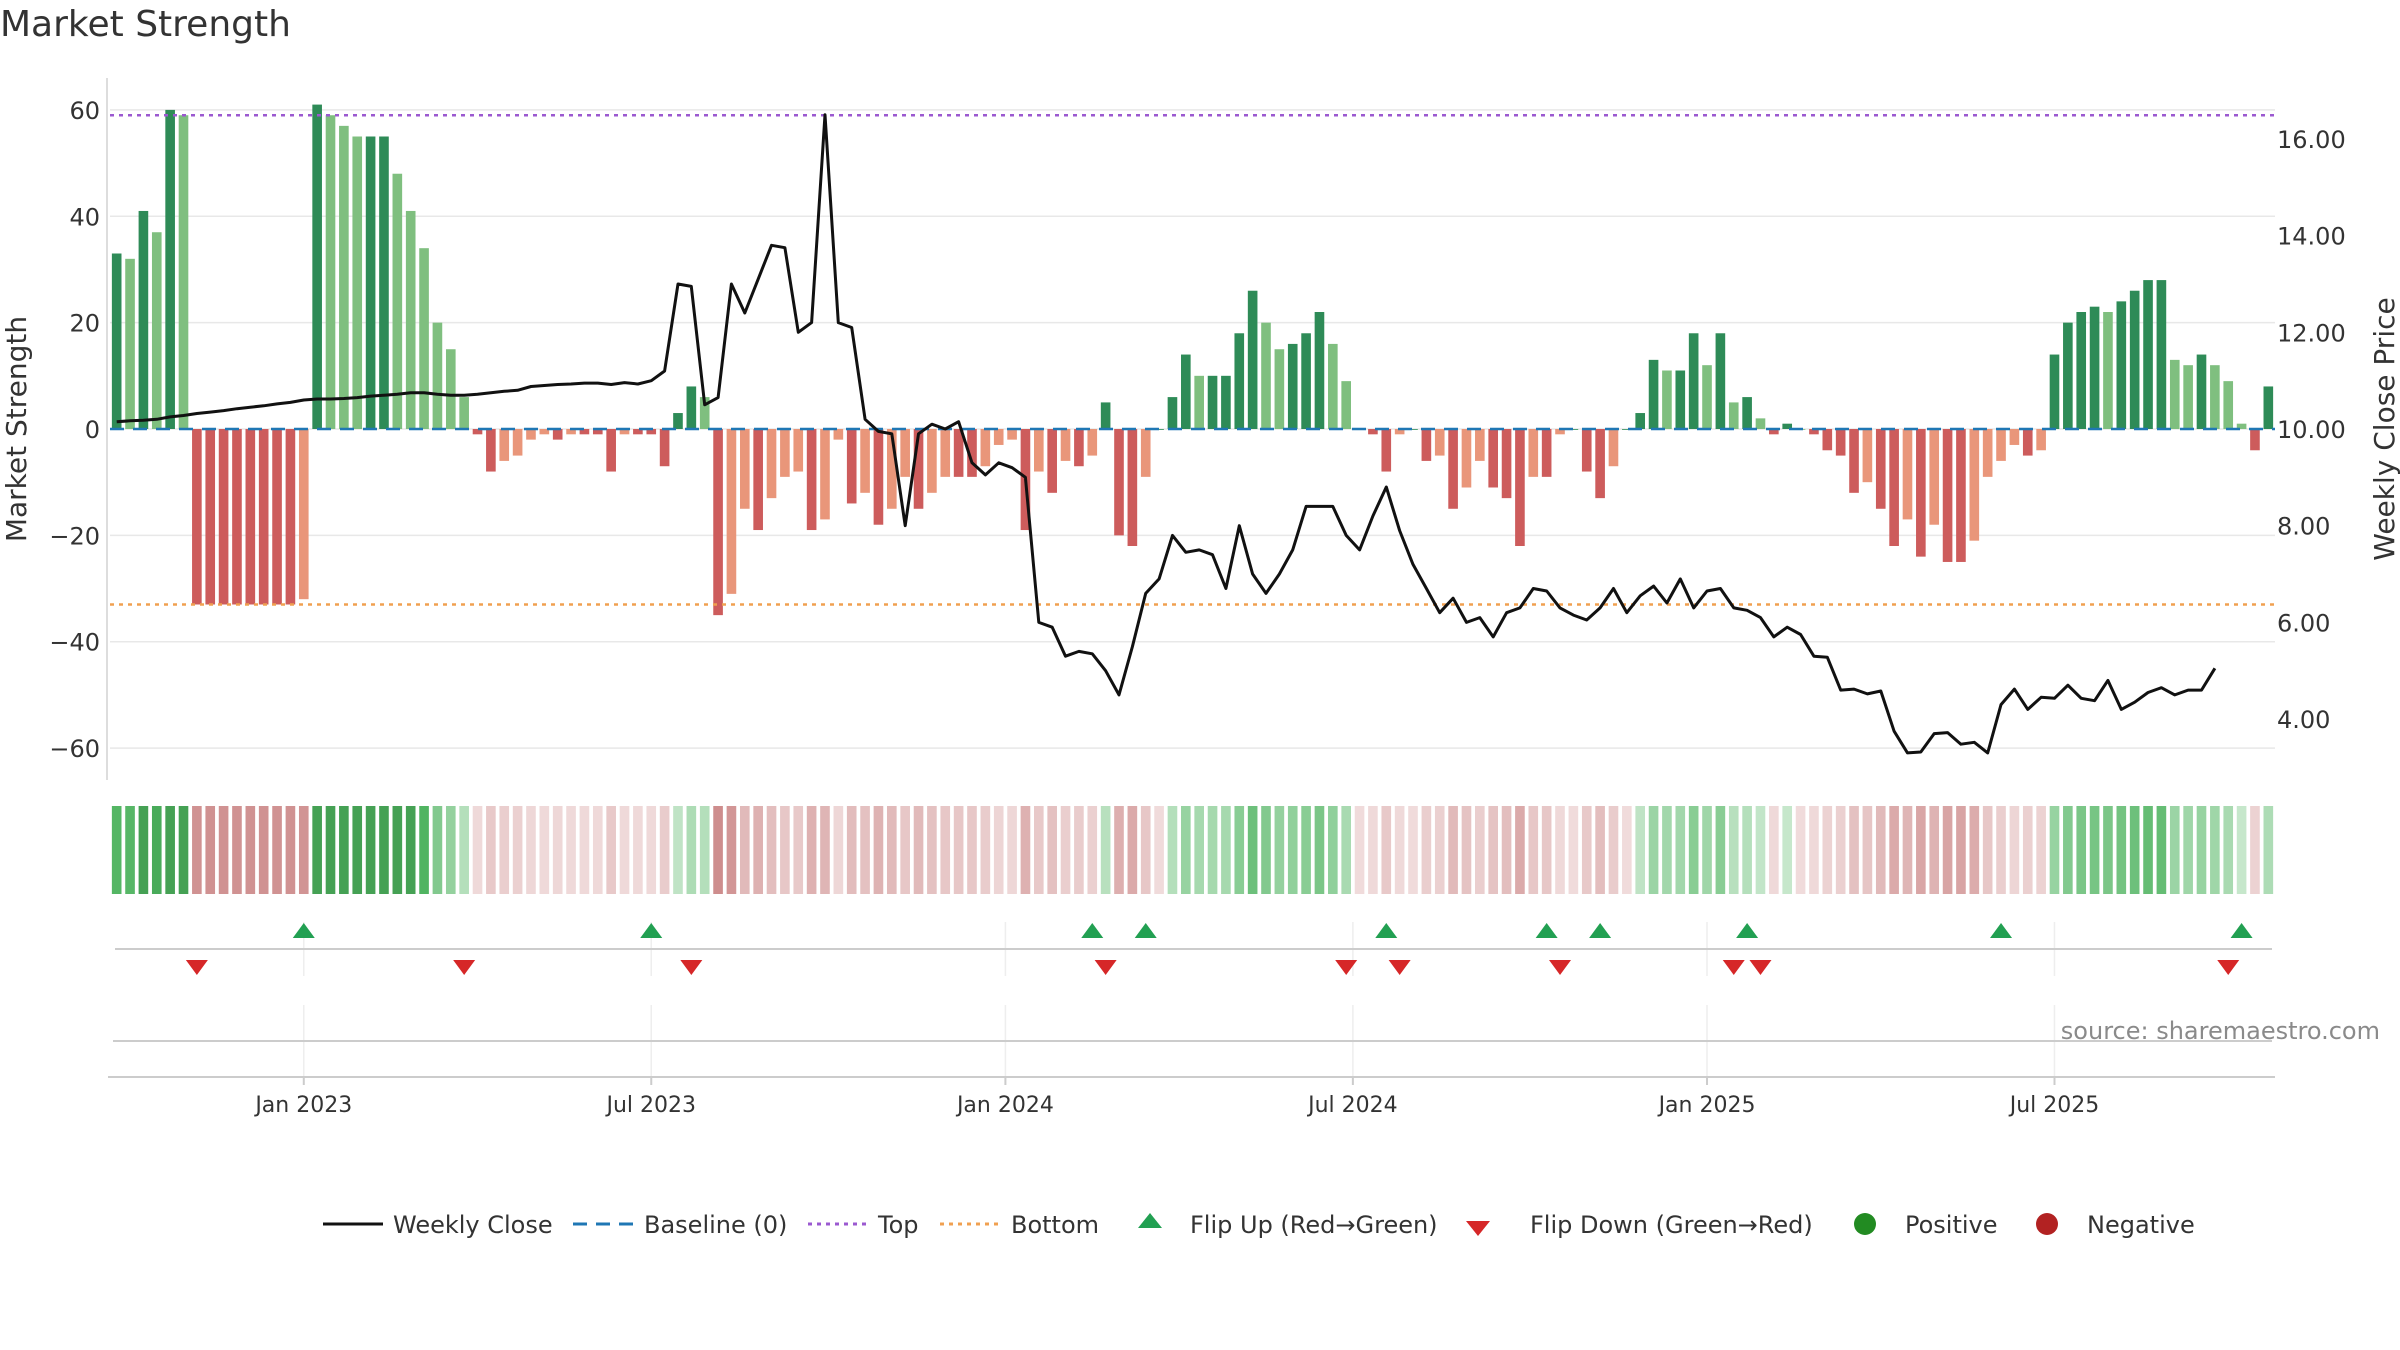  Describe the element at coordinates (92, 430) in the screenshot. I see `left-tick-label: 0` at that location.